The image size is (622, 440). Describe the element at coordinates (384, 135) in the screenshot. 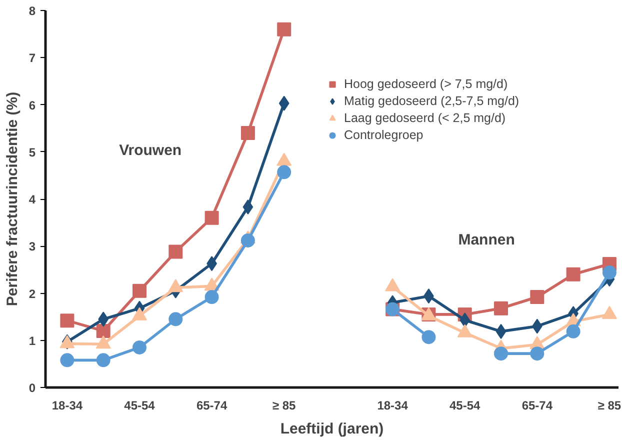

I see `legend-label: Controlegroep` at that location.